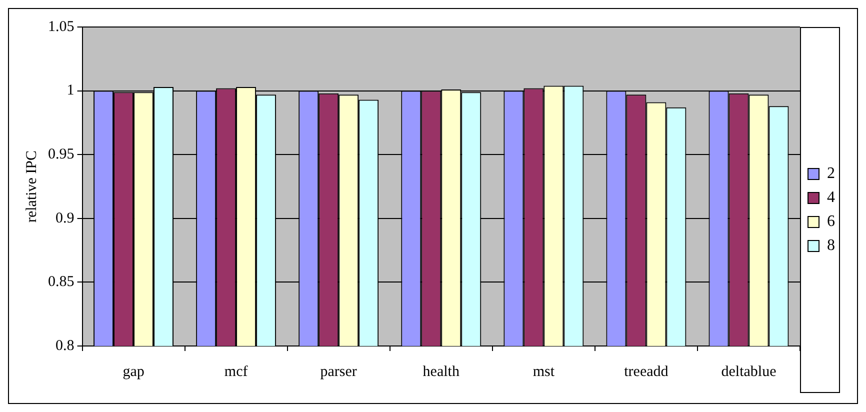  What do you see at coordinates (32, 186) in the screenshot?
I see `y-axis-title: relative IPC` at bounding box center [32, 186].